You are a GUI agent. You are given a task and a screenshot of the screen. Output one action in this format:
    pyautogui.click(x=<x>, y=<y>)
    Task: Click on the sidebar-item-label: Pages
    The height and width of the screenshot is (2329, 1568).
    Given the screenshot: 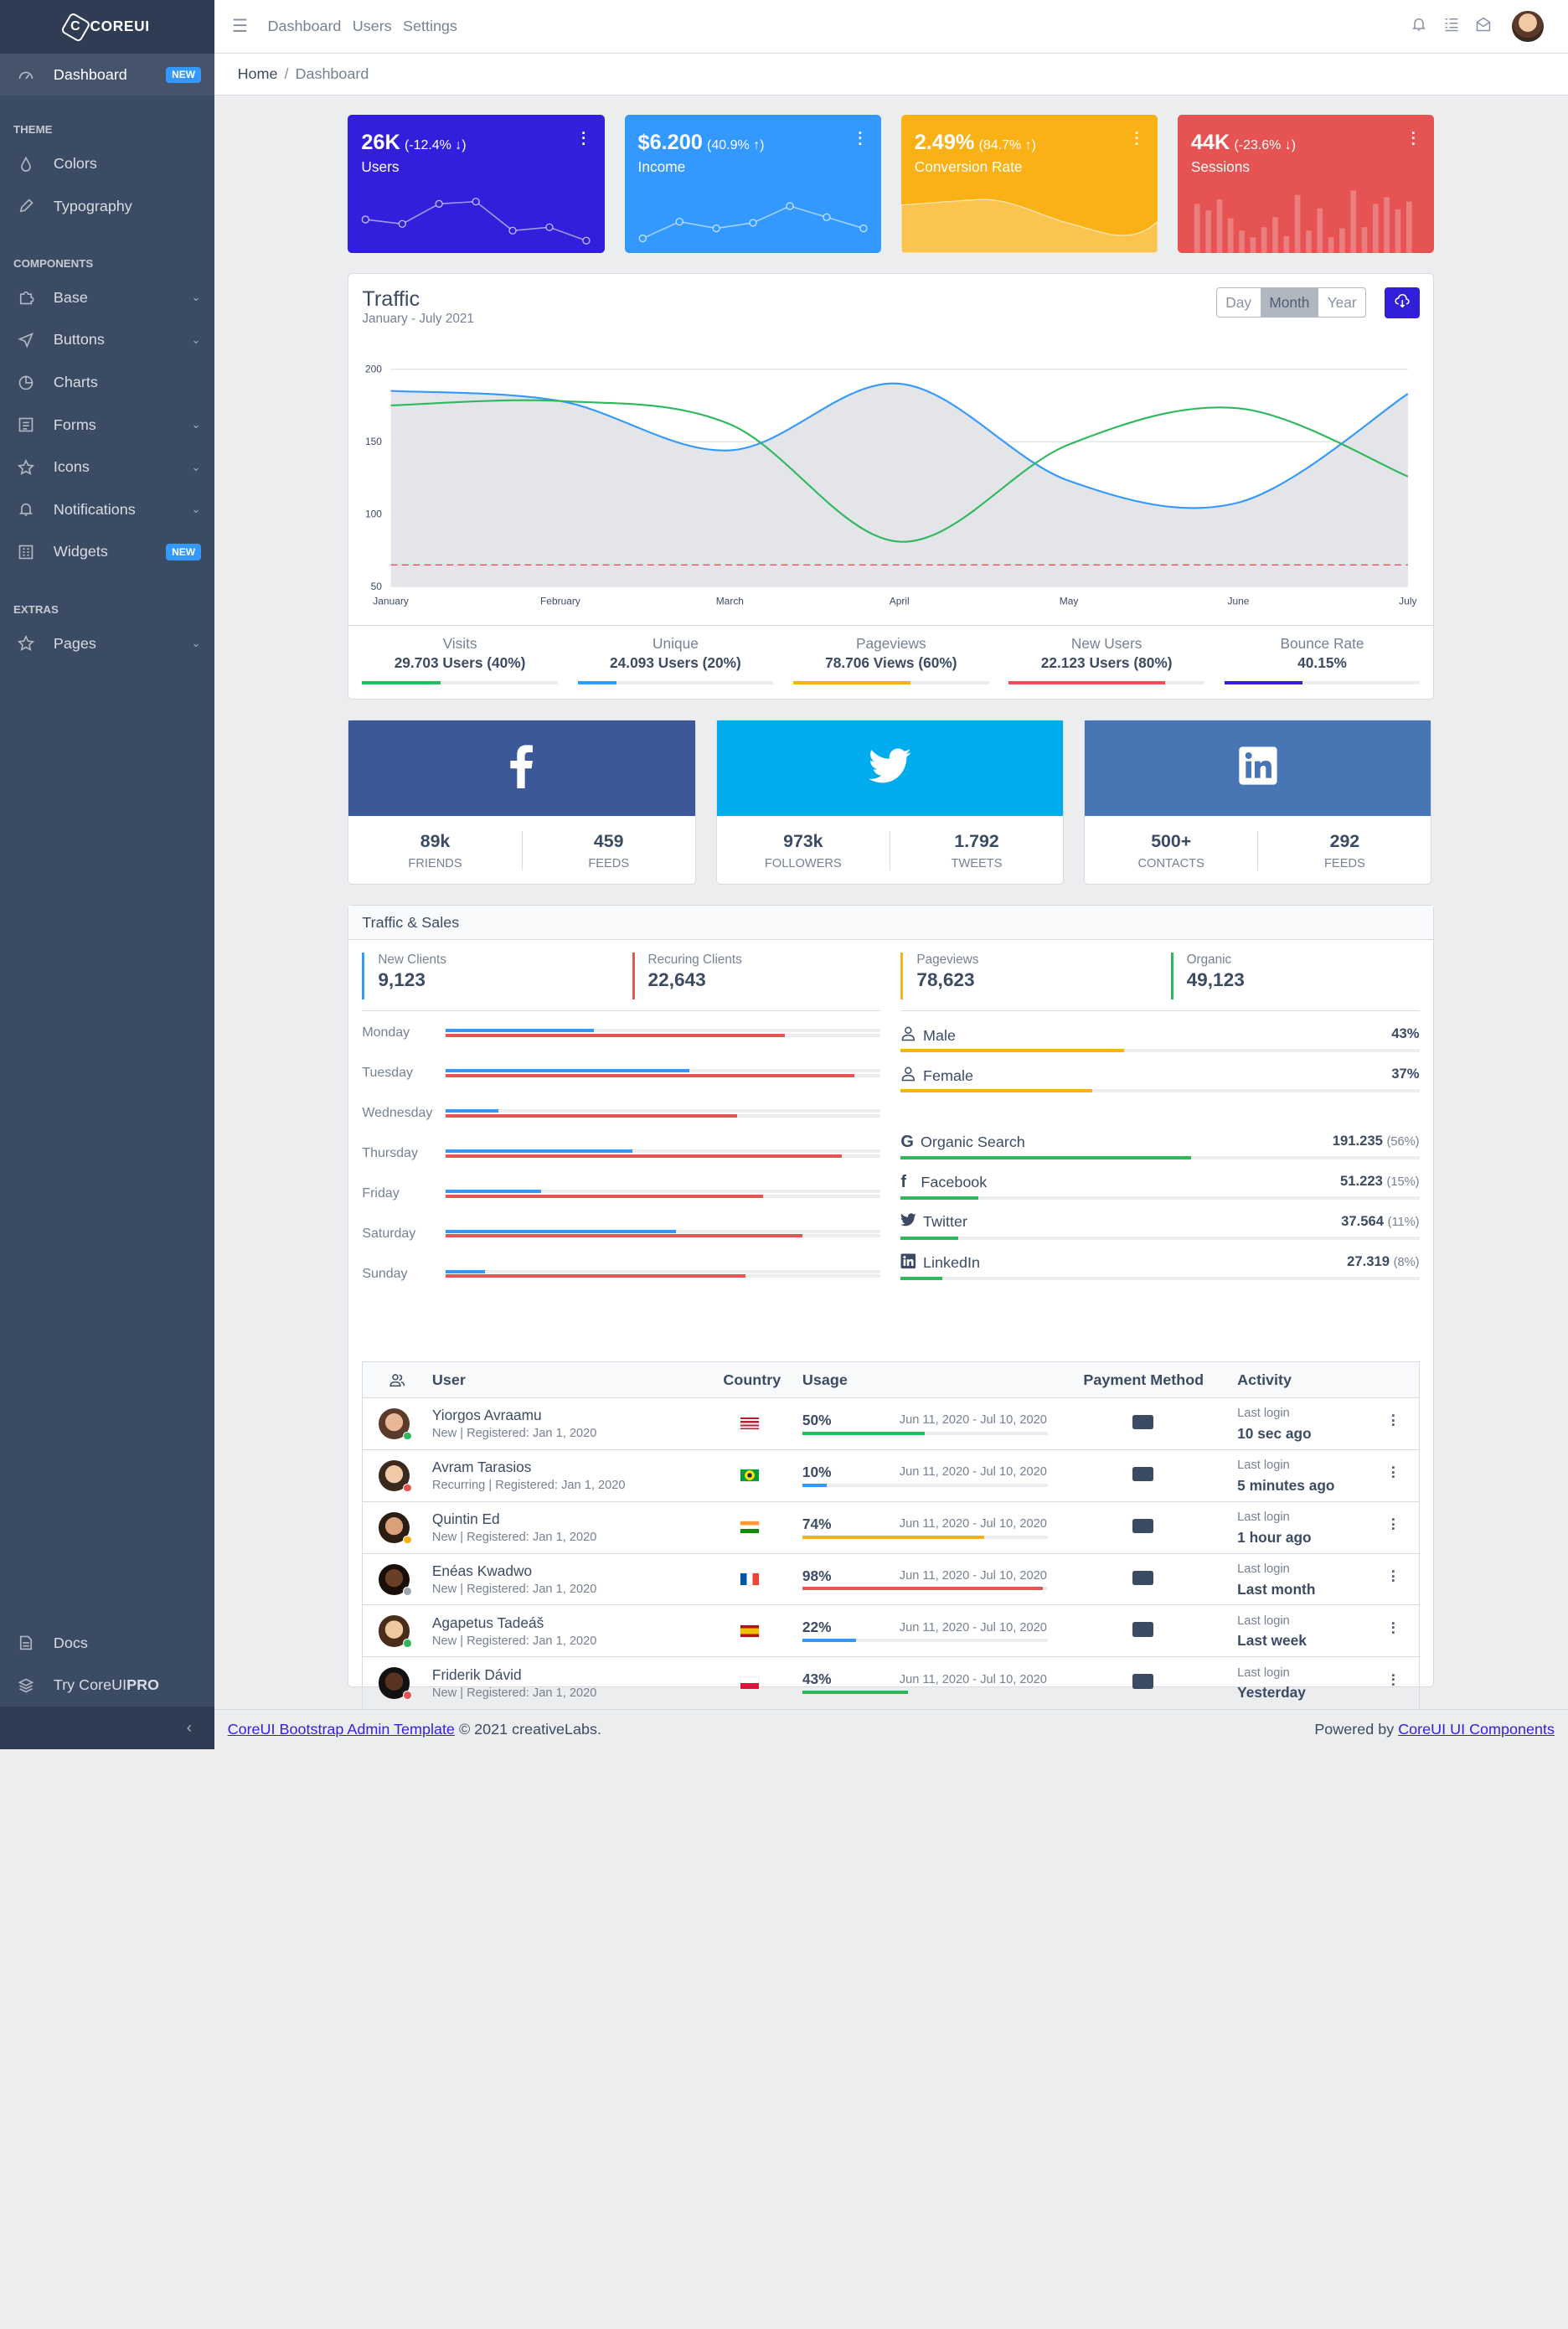 What is the action you would take?
    pyautogui.click(x=75, y=643)
    